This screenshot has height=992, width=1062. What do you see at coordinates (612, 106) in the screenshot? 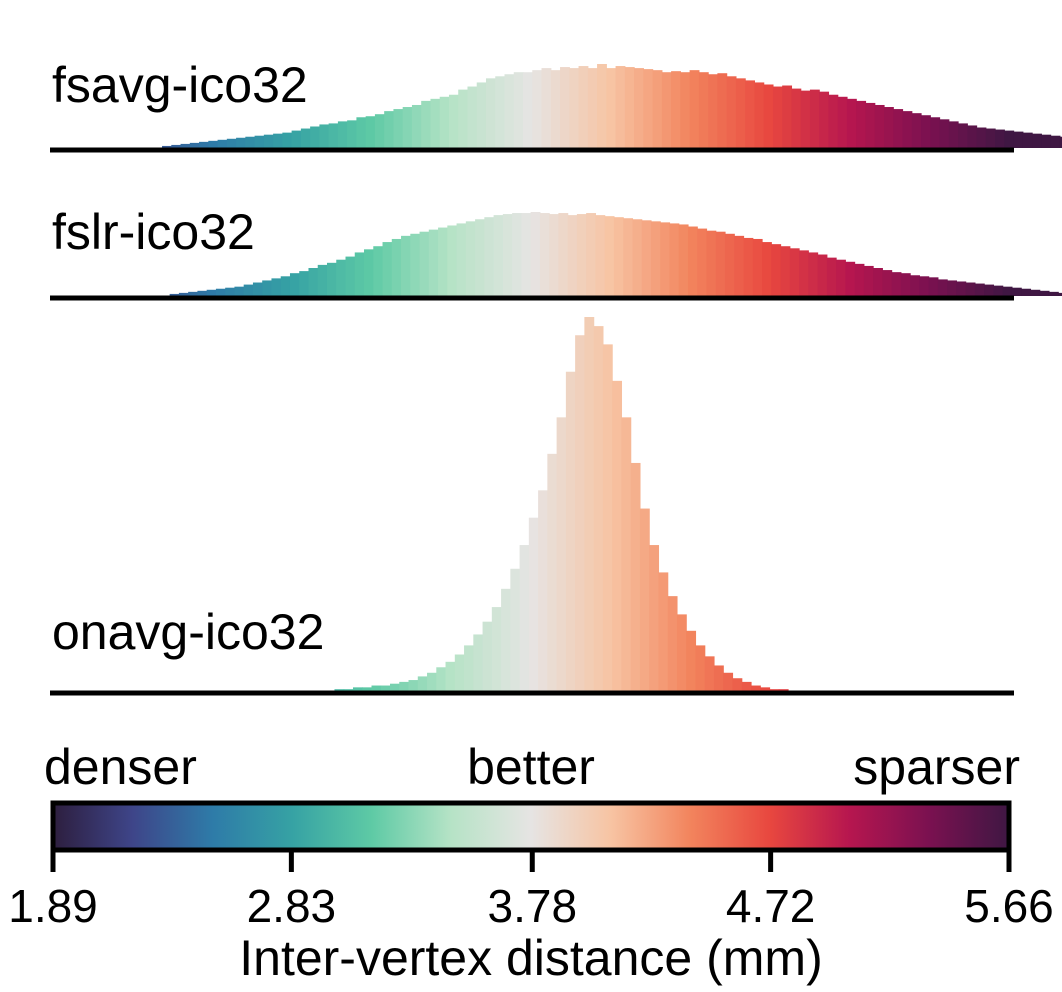
I see `bars-fsavg` at bounding box center [612, 106].